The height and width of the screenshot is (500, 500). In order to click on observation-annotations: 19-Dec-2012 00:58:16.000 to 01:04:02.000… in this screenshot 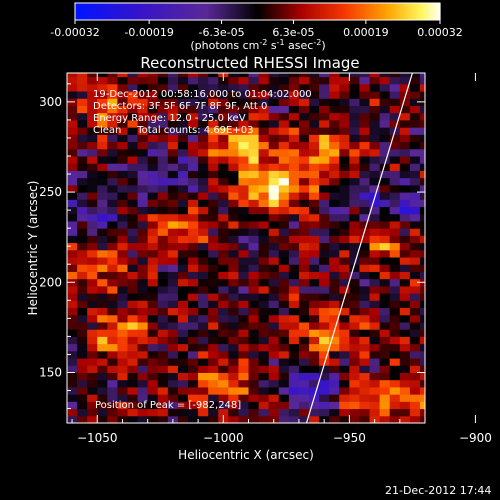, I will do `click(202, 112)`.